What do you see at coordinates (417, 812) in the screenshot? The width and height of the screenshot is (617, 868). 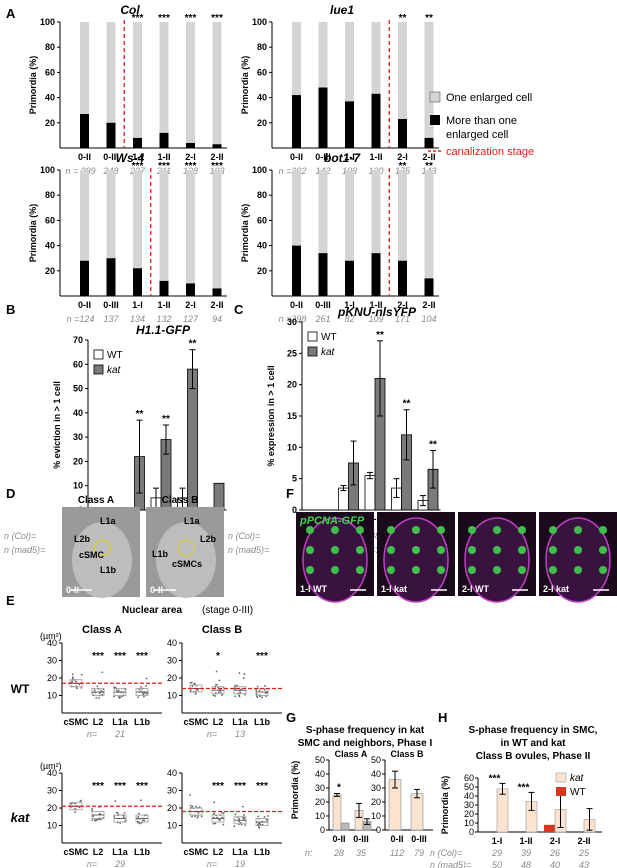 I see `bar-smc` at bounding box center [417, 812].